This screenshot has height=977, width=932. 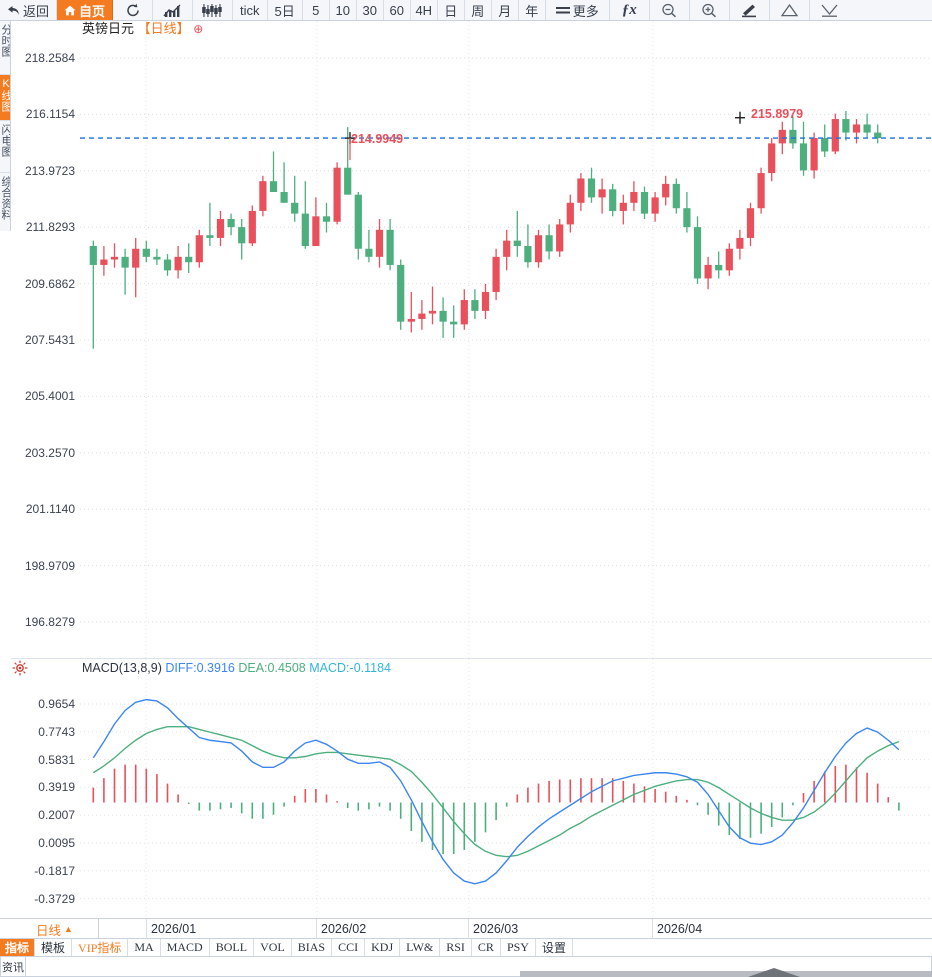 What do you see at coordinates (49, 58) in the screenshot?
I see `price-axis-label: 218.2584` at bounding box center [49, 58].